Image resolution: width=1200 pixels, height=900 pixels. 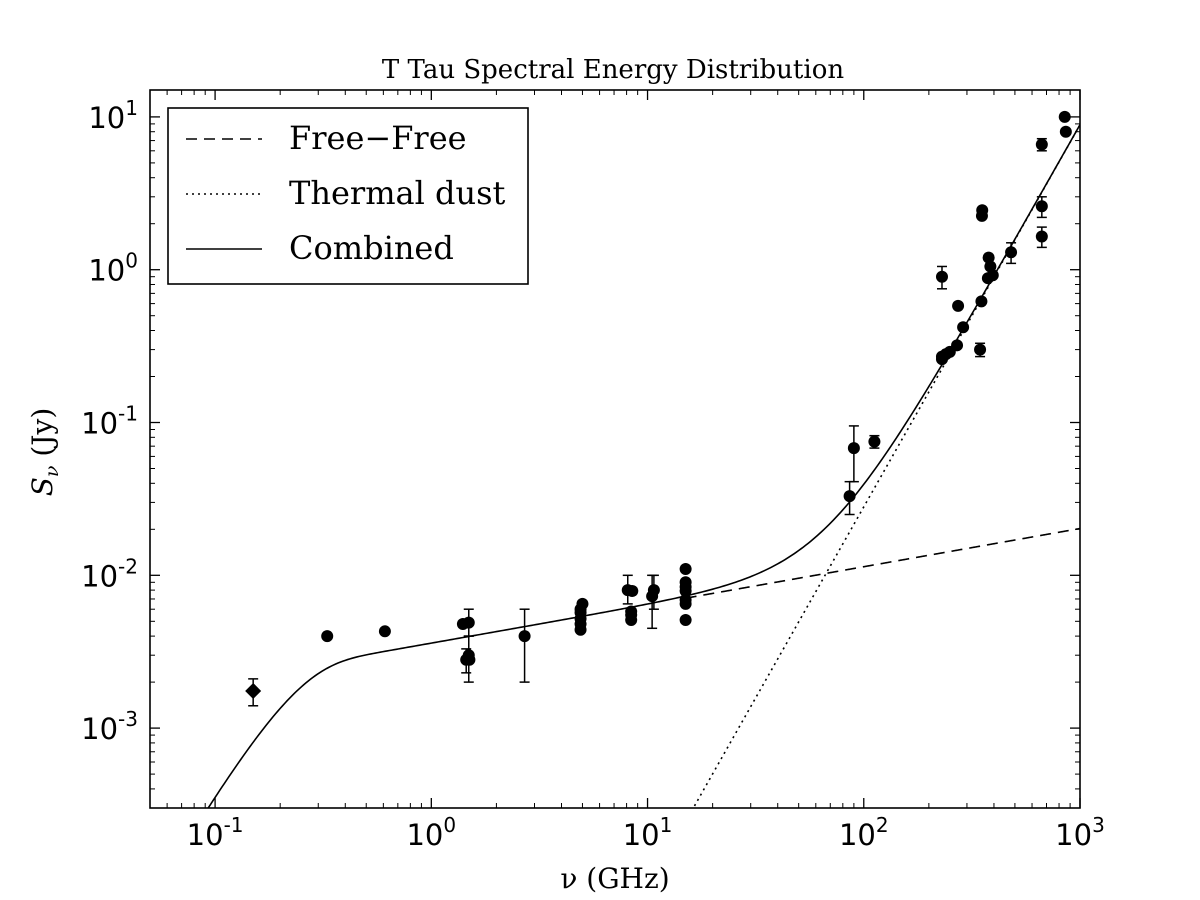 I want to click on x-axis-label: ν (GHz), so click(x=614, y=878).